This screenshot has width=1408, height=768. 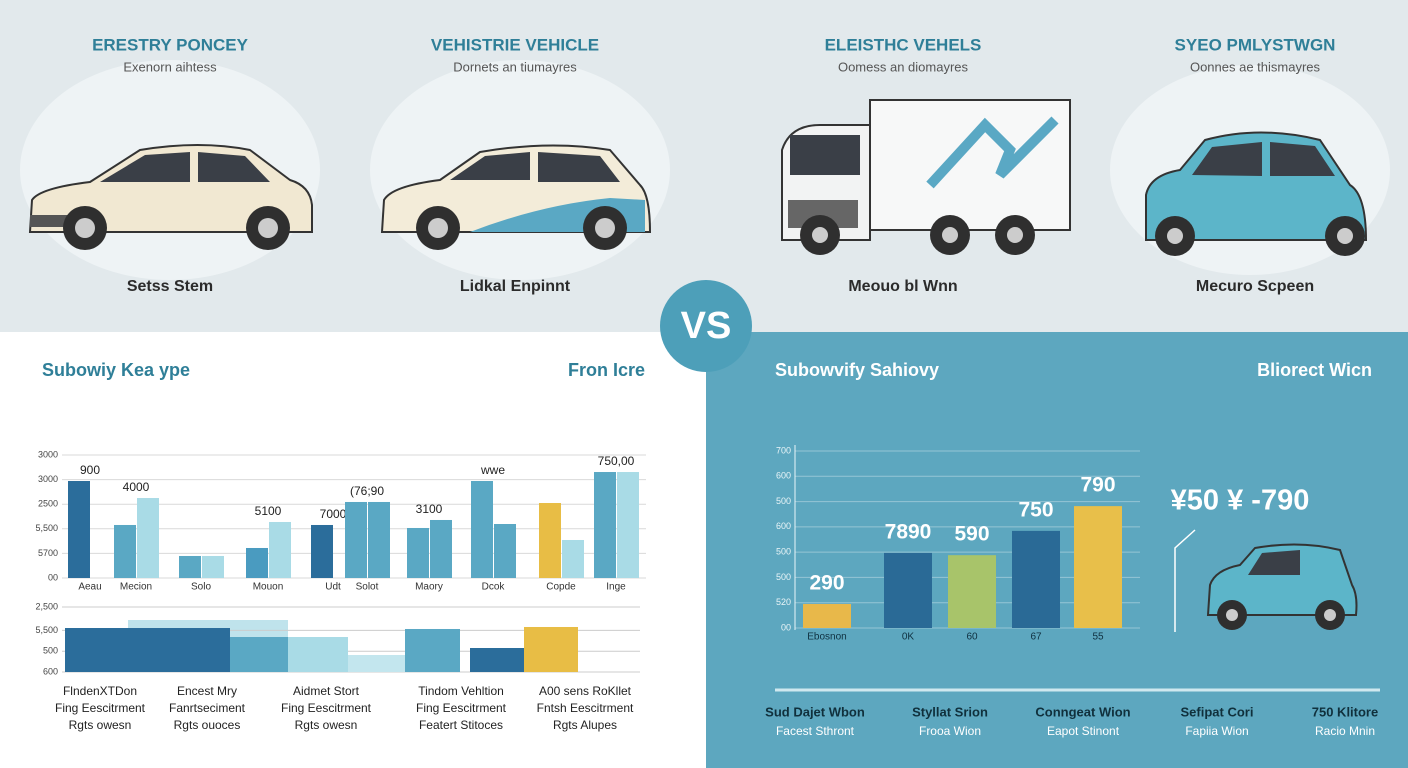 I want to click on city-car-illustration, so click(x=1256, y=193).